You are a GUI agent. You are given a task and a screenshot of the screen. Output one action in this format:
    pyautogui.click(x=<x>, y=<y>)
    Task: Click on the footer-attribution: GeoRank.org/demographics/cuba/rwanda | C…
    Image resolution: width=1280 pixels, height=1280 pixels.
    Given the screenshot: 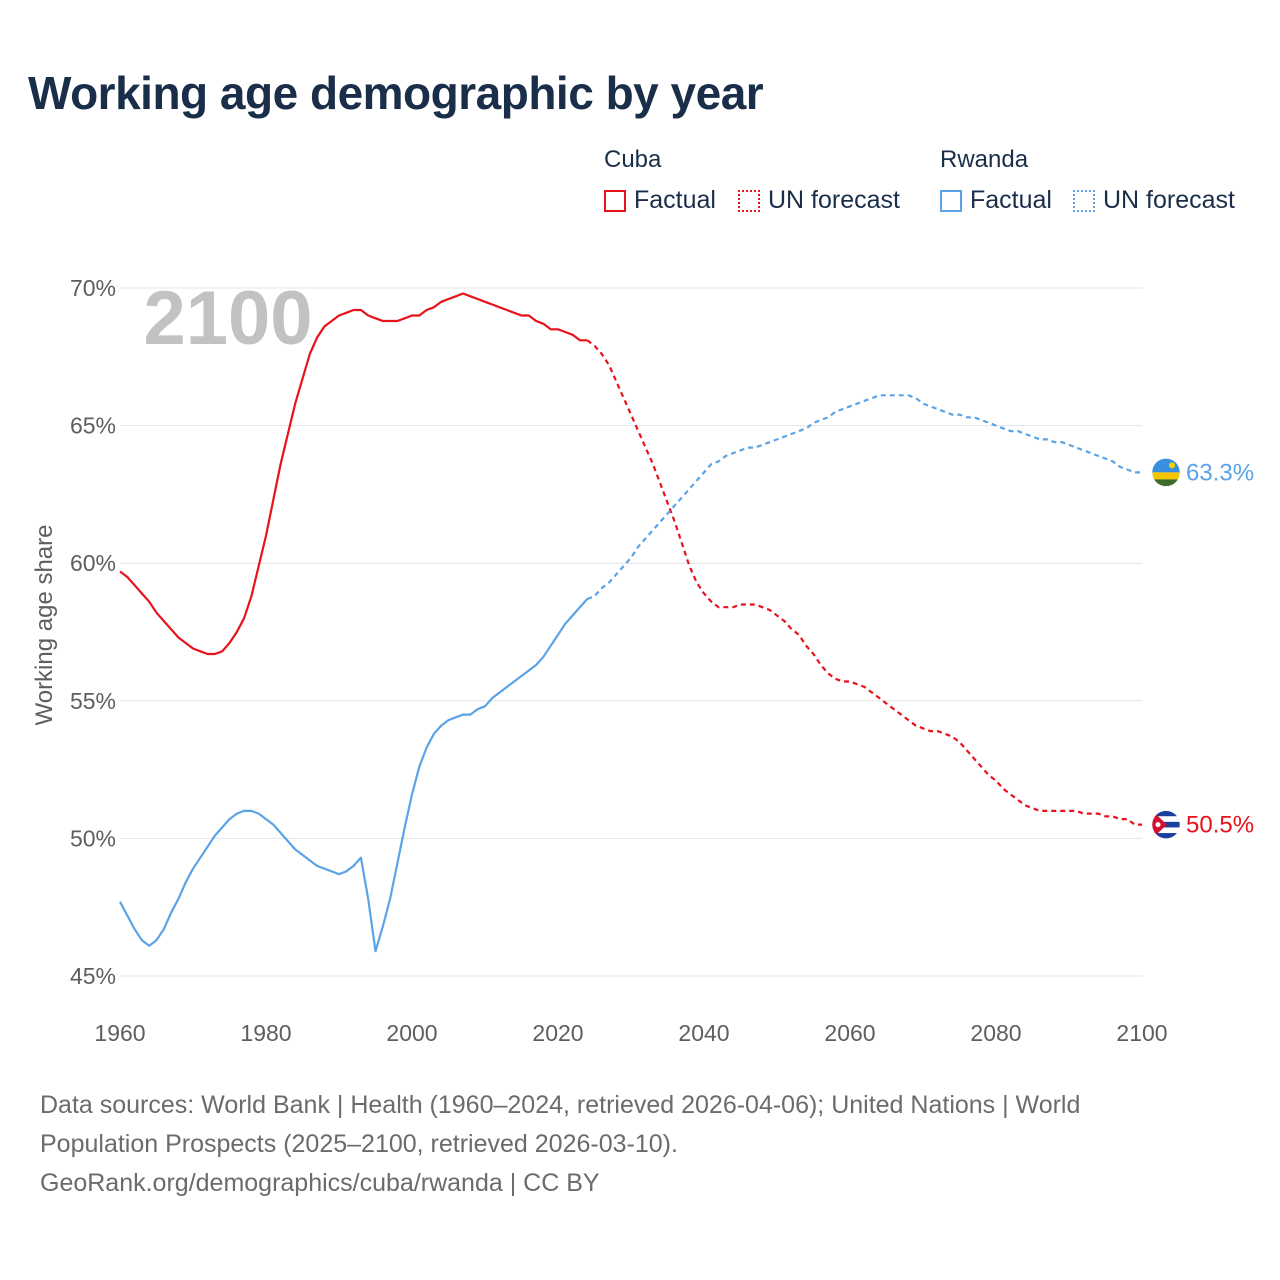 What is the action you would take?
    pyautogui.click(x=320, y=1183)
    